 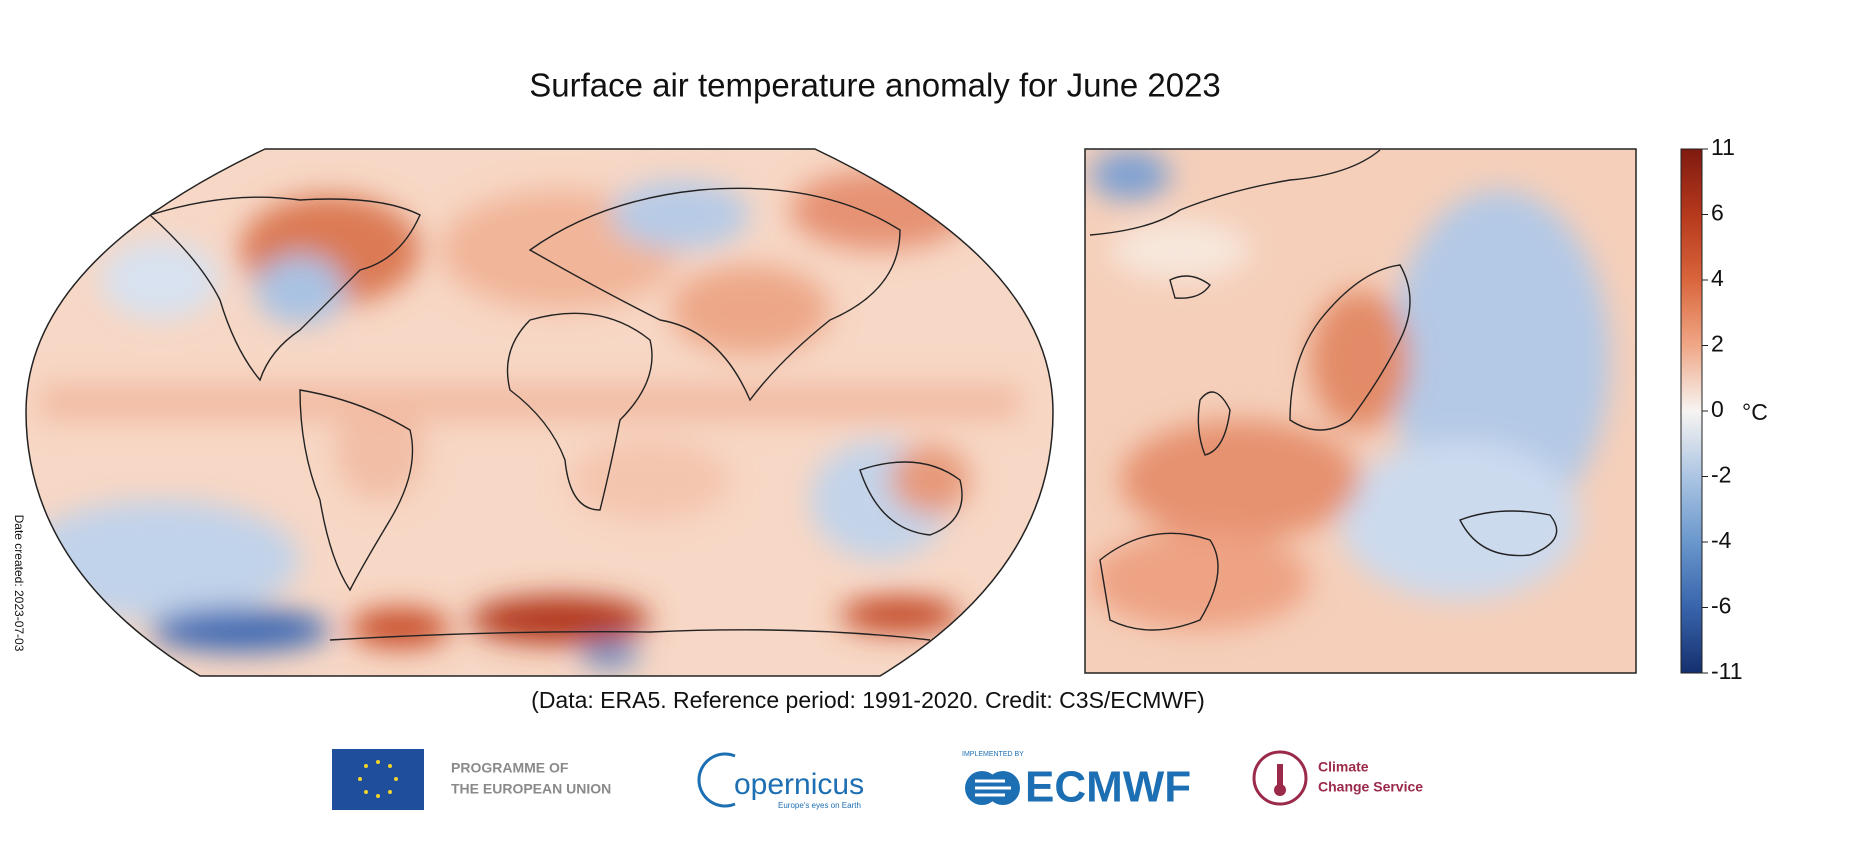 I want to click on colorbar-tick-label: 11, so click(x=1723, y=147).